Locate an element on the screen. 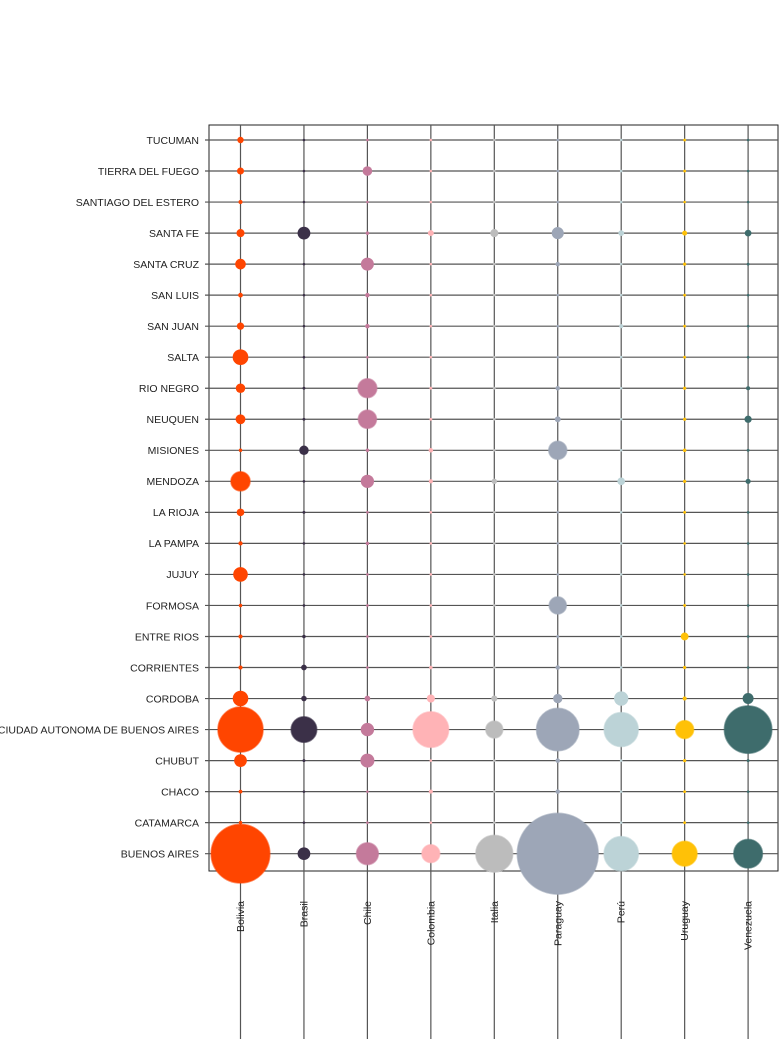 The image size is (781, 1039). province-label: SANTA CRUZ is located at coordinates (166, 265).